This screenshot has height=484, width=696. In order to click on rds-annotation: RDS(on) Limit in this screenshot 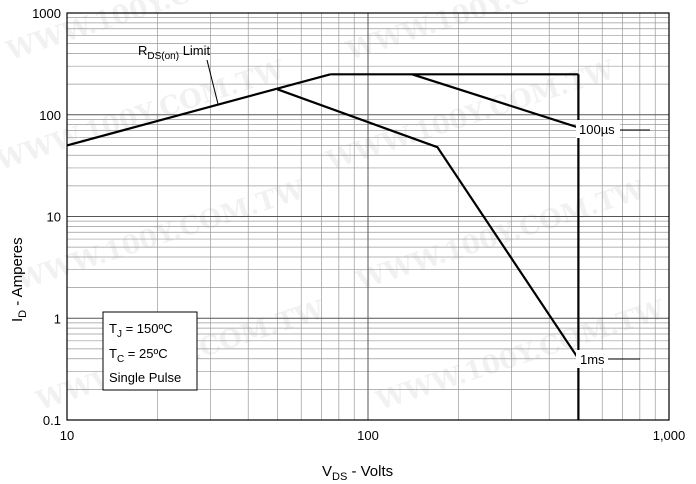, I will do `click(174, 52)`.